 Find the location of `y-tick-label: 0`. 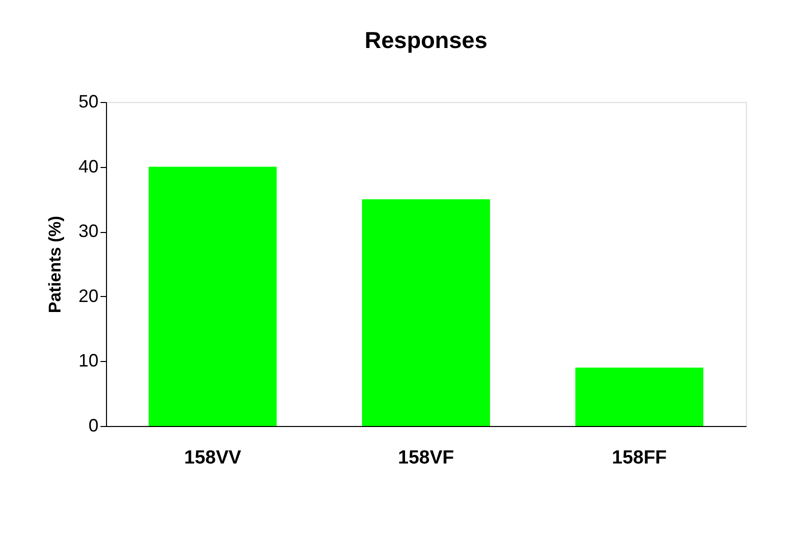

y-tick-label: 0 is located at coordinates (93, 426).